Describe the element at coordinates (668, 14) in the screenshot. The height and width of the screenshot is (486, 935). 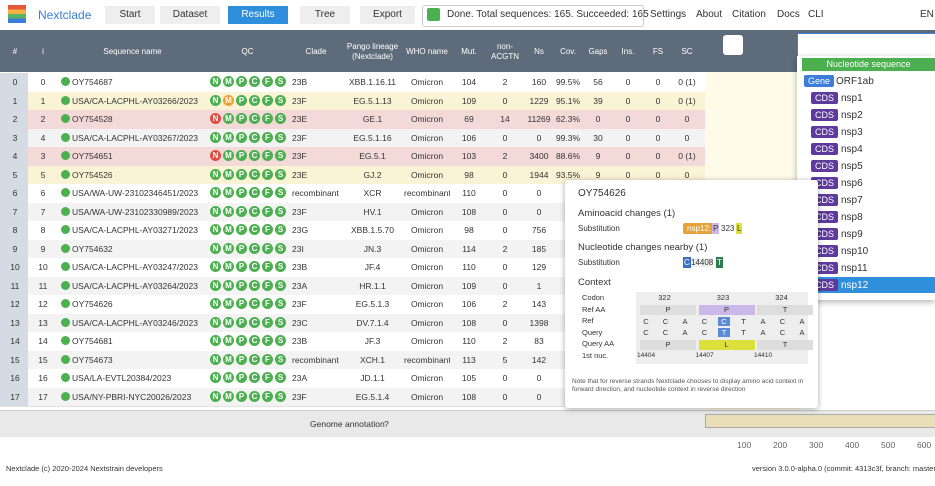
I see `nav-link: Settings` at that location.